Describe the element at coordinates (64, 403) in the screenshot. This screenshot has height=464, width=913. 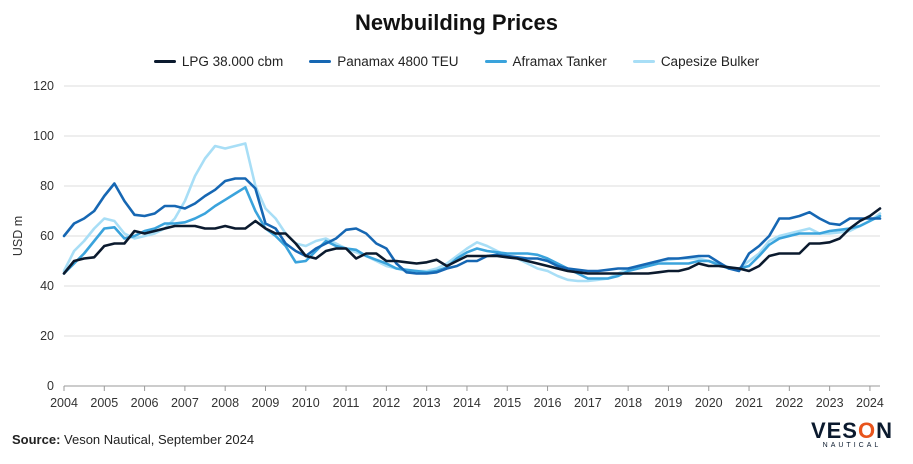
I see `x-tick-label: 2004` at that location.